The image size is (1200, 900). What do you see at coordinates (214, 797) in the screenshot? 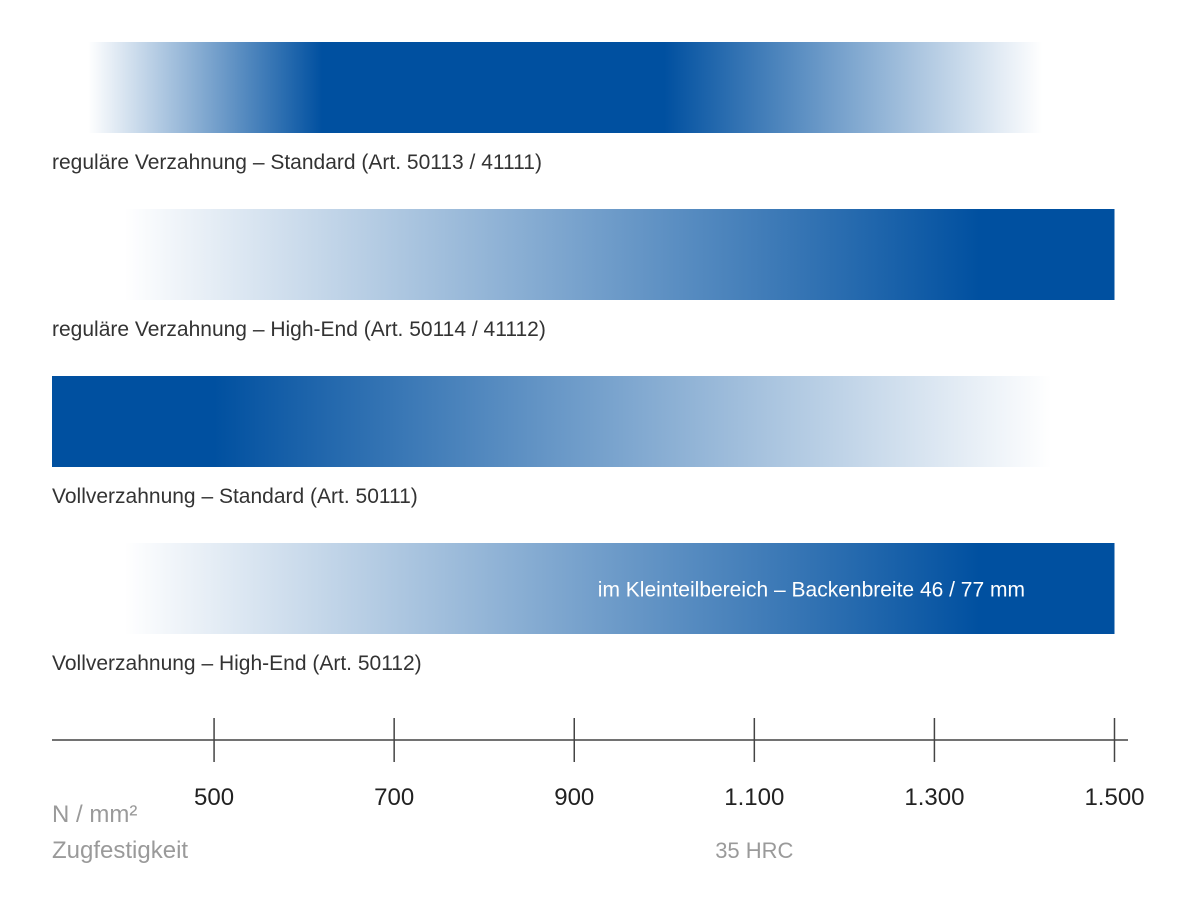
I see `tick-label: 500` at bounding box center [214, 797].